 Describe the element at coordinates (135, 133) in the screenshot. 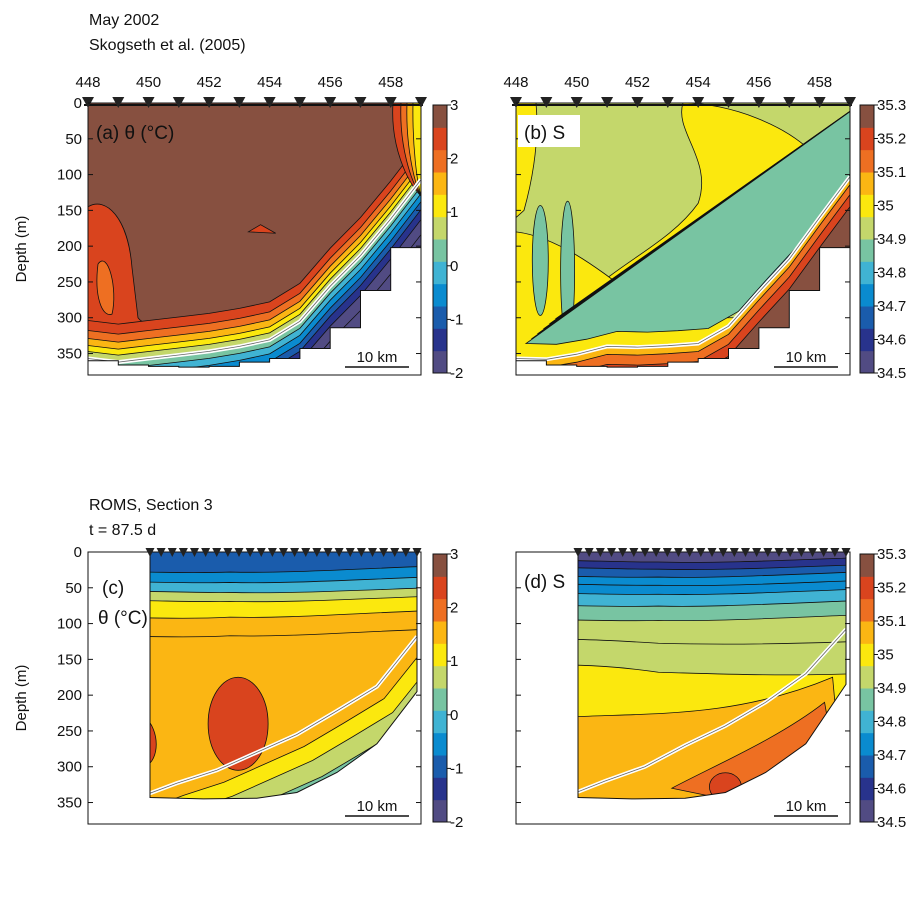

I see `panel-label: (a) θ (°C)` at that location.